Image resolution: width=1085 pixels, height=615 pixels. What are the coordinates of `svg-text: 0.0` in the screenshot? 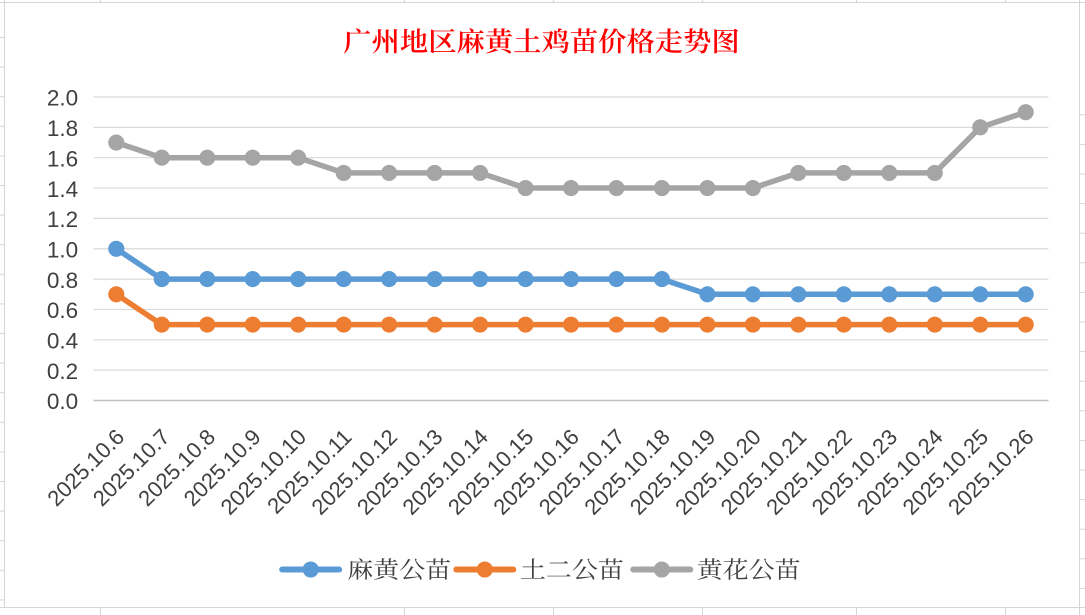 It's located at (62, 401).